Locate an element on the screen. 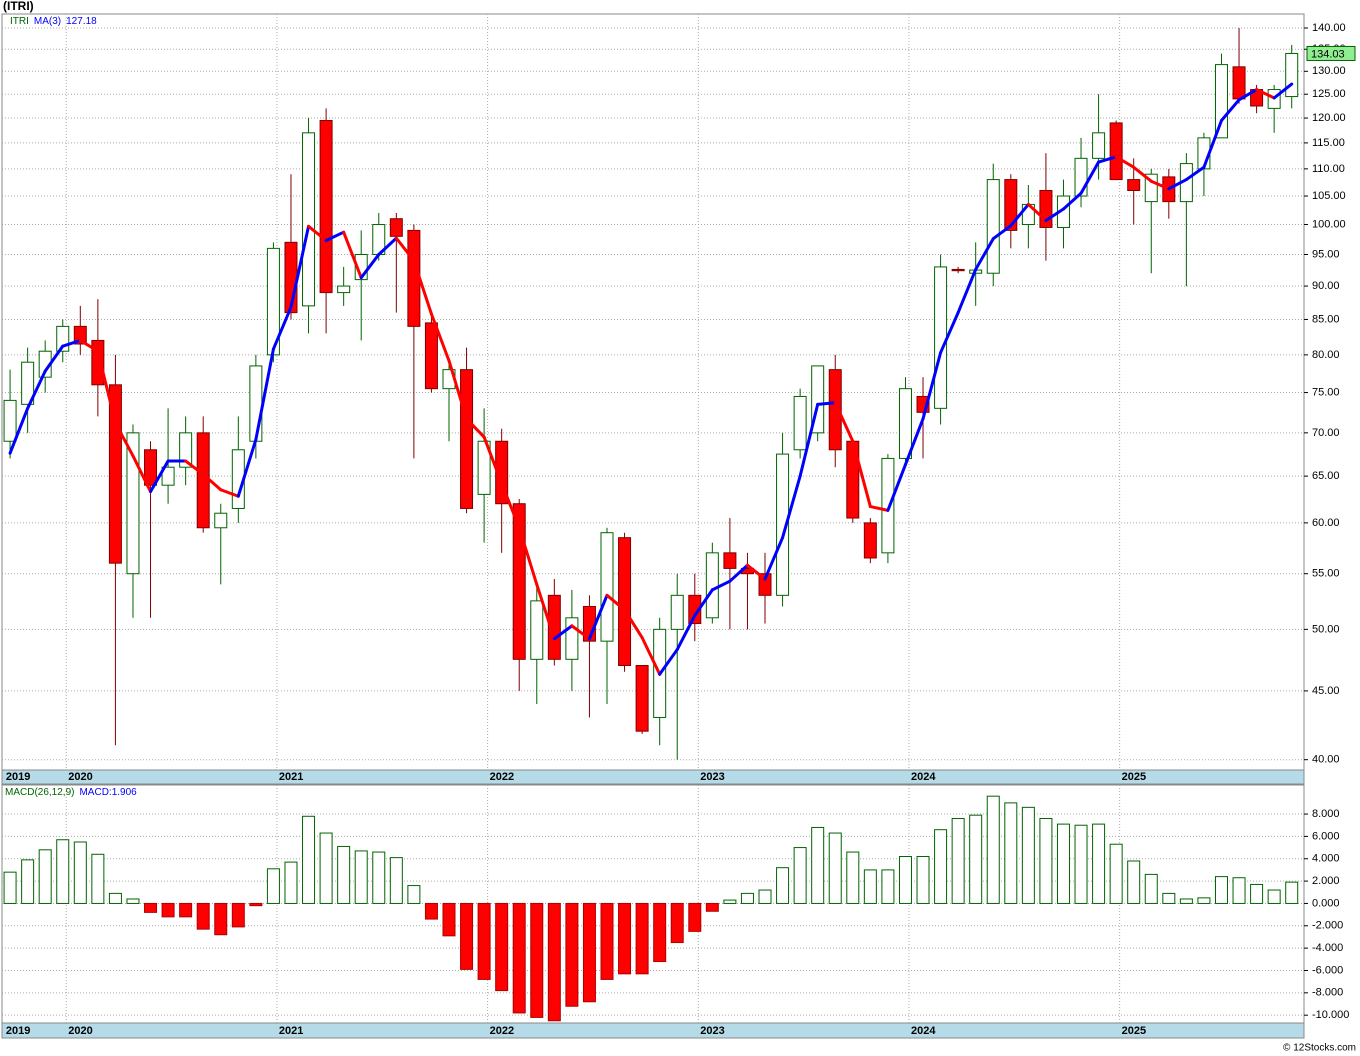 This screenshot has width=1360, height=1056. y-tick-label: -10.000 is located at coordinates (1330, 1015).